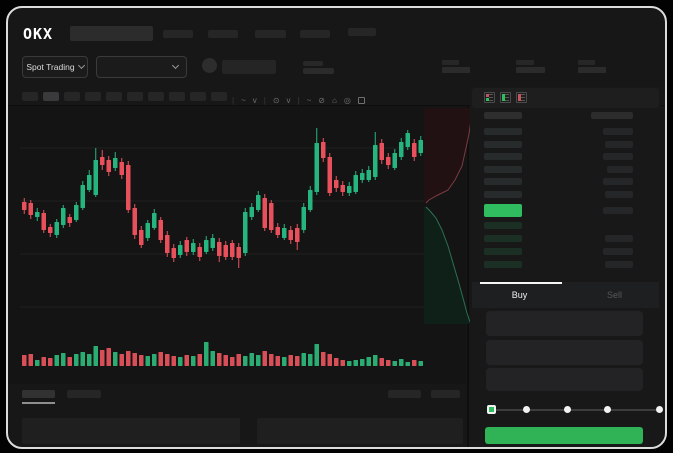 The height and width of the screenshot is (453, 673). I want to click on amount-input-placeholder, so click(564, 352).